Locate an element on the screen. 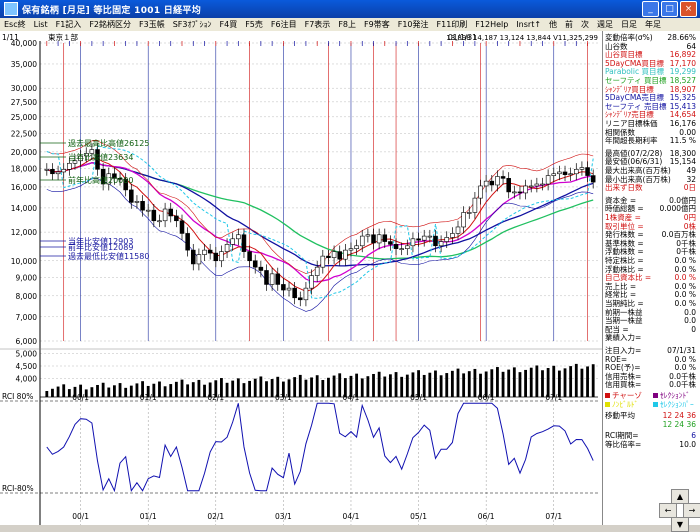 The height and width of the screenshot is (532, 700). menu-item: 他 is located at coordinates (553, 24).